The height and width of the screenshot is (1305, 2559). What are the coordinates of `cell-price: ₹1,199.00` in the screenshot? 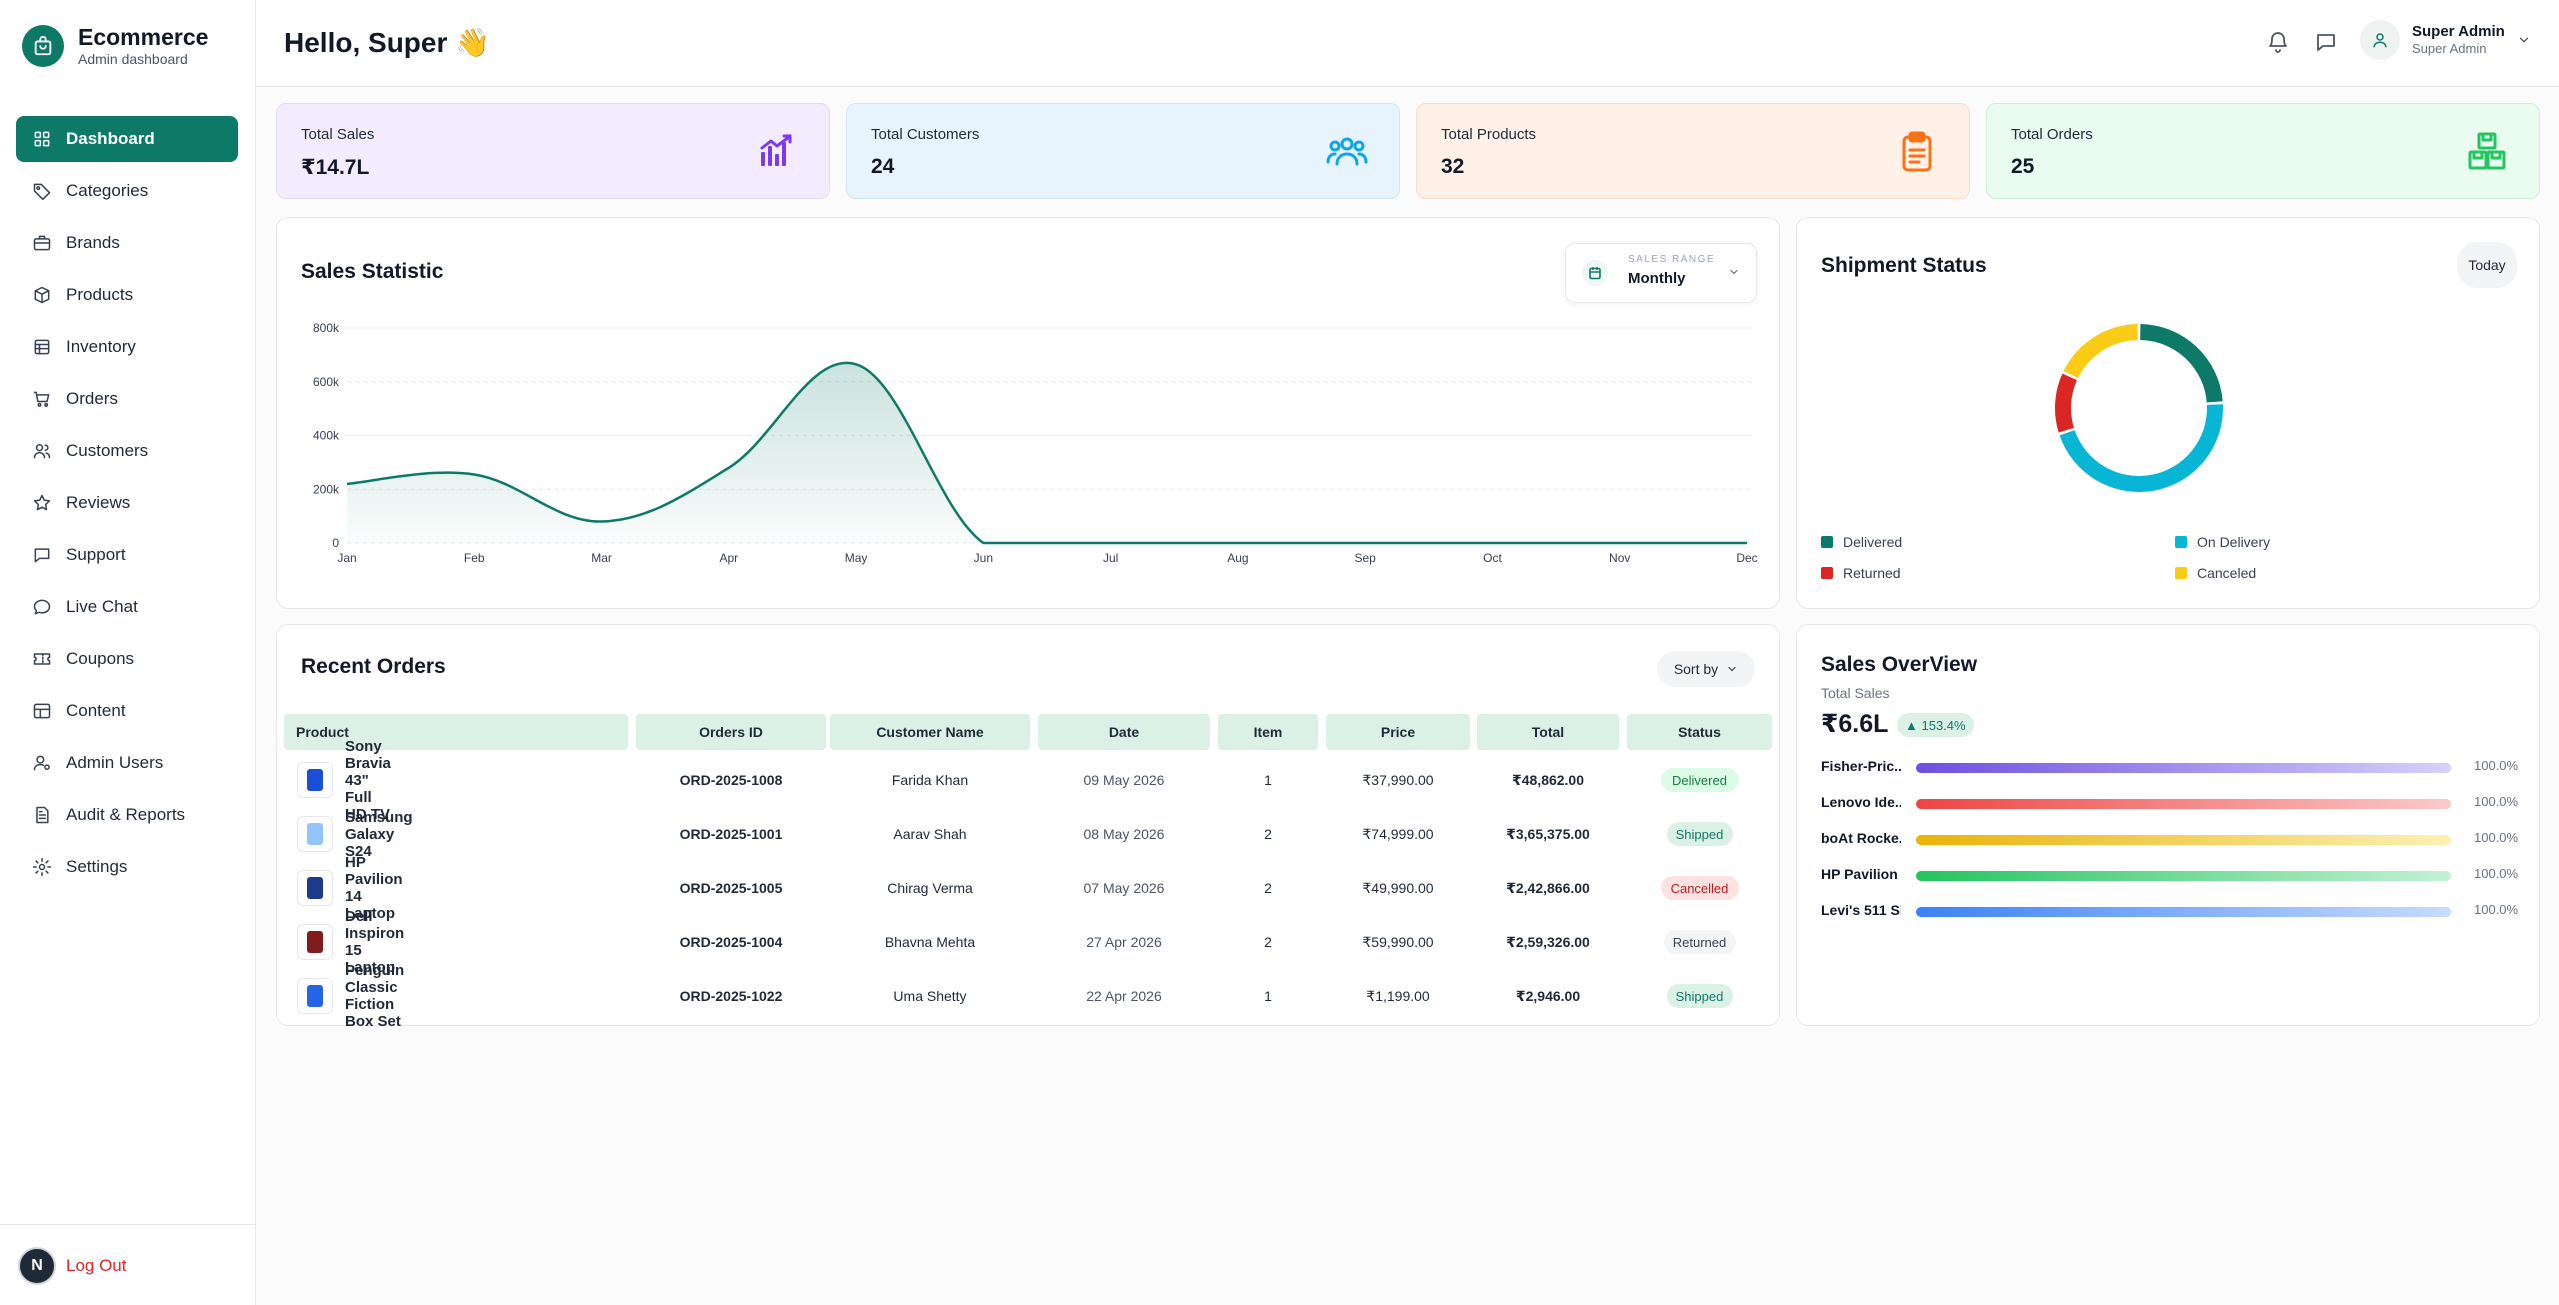 It's located at (1398, 995).